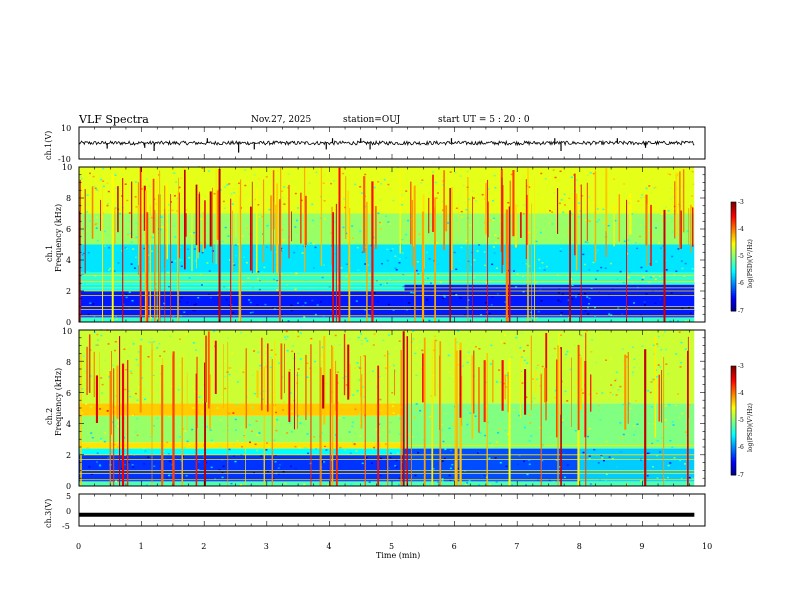 The width and height of the screenshot is (792, 612). What do you see at coordinates (67, 167) in the screenshot?
I see `ch1-ytick-10: 10` at bounding box center [67, 167].